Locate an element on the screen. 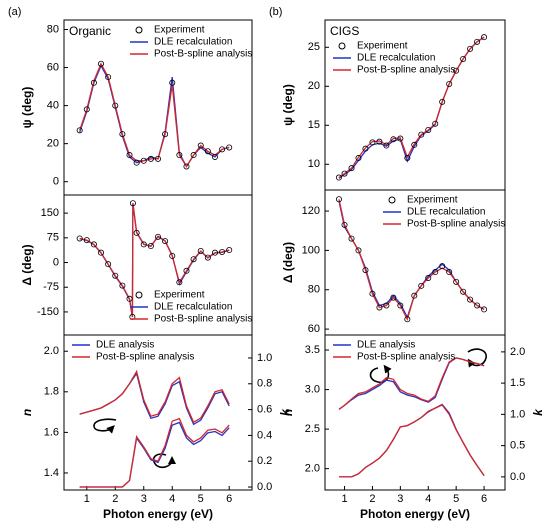  y-tick-label: 1.8 is located at coordinates (51, 392).